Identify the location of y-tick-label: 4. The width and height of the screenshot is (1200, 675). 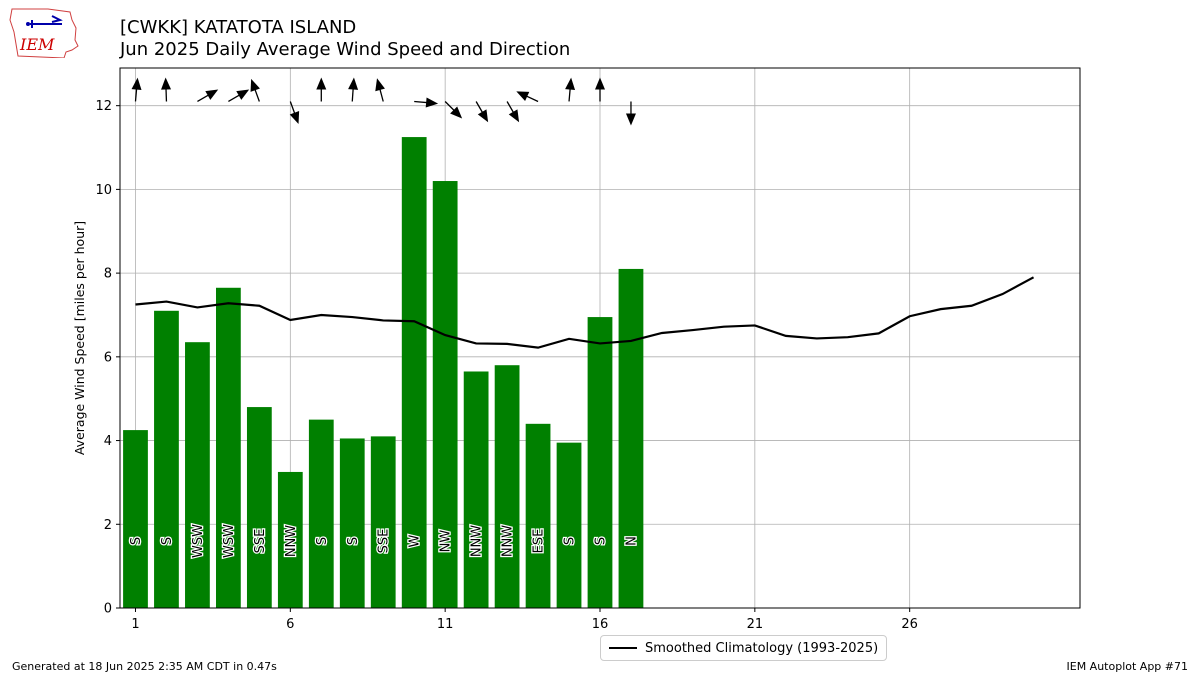
(108, 441).